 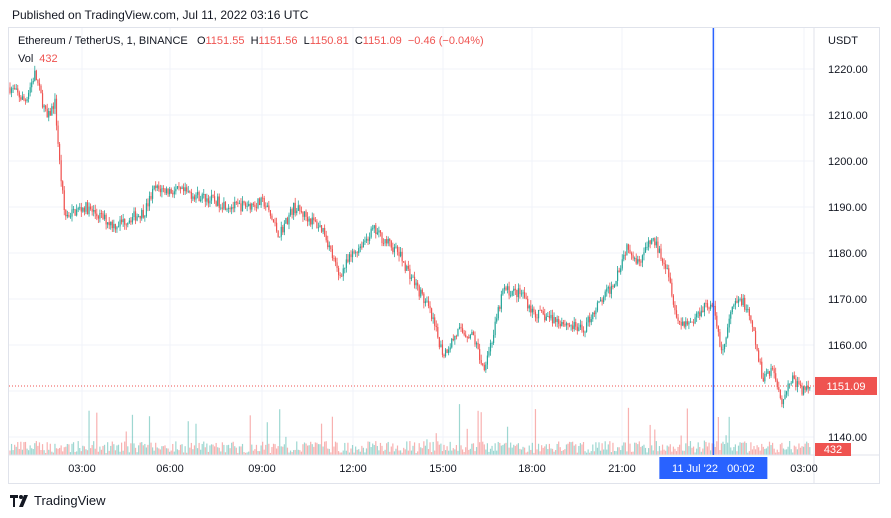 I want to click on y-tick-label: 1220.00, so click(x=848, y=70).